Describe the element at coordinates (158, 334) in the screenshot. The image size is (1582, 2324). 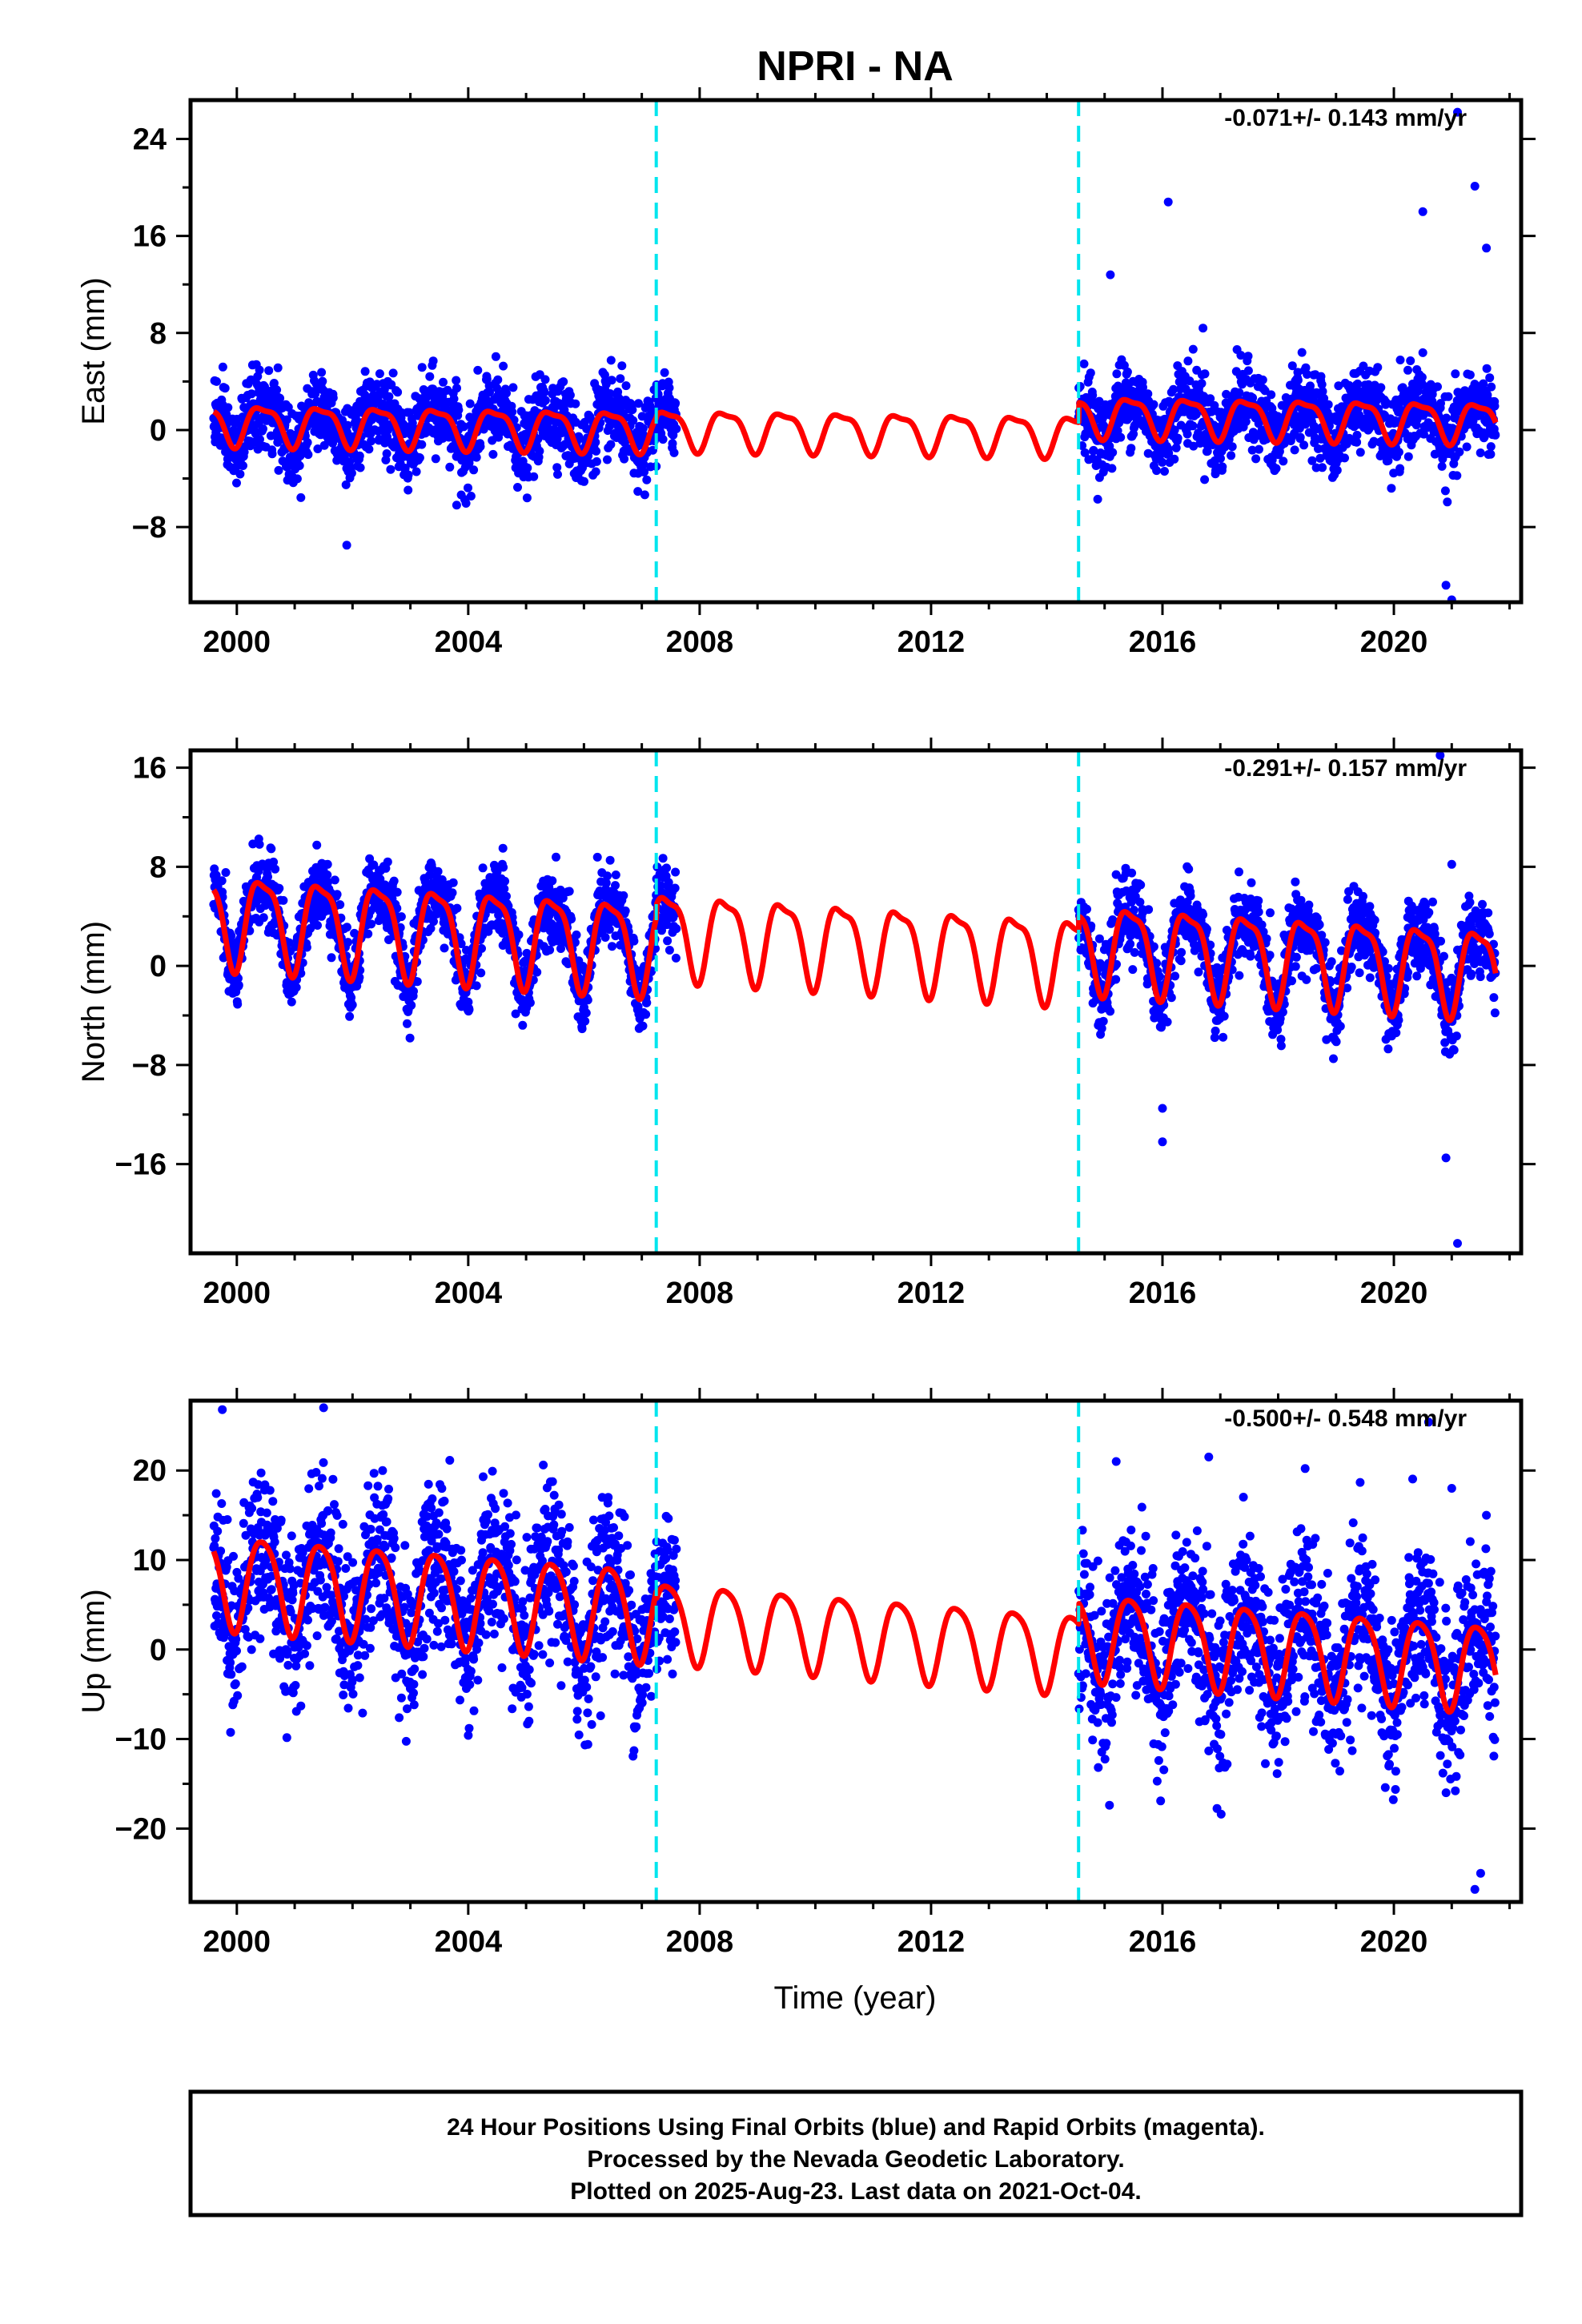
I see `east-y-tick-label: 8` at that location.